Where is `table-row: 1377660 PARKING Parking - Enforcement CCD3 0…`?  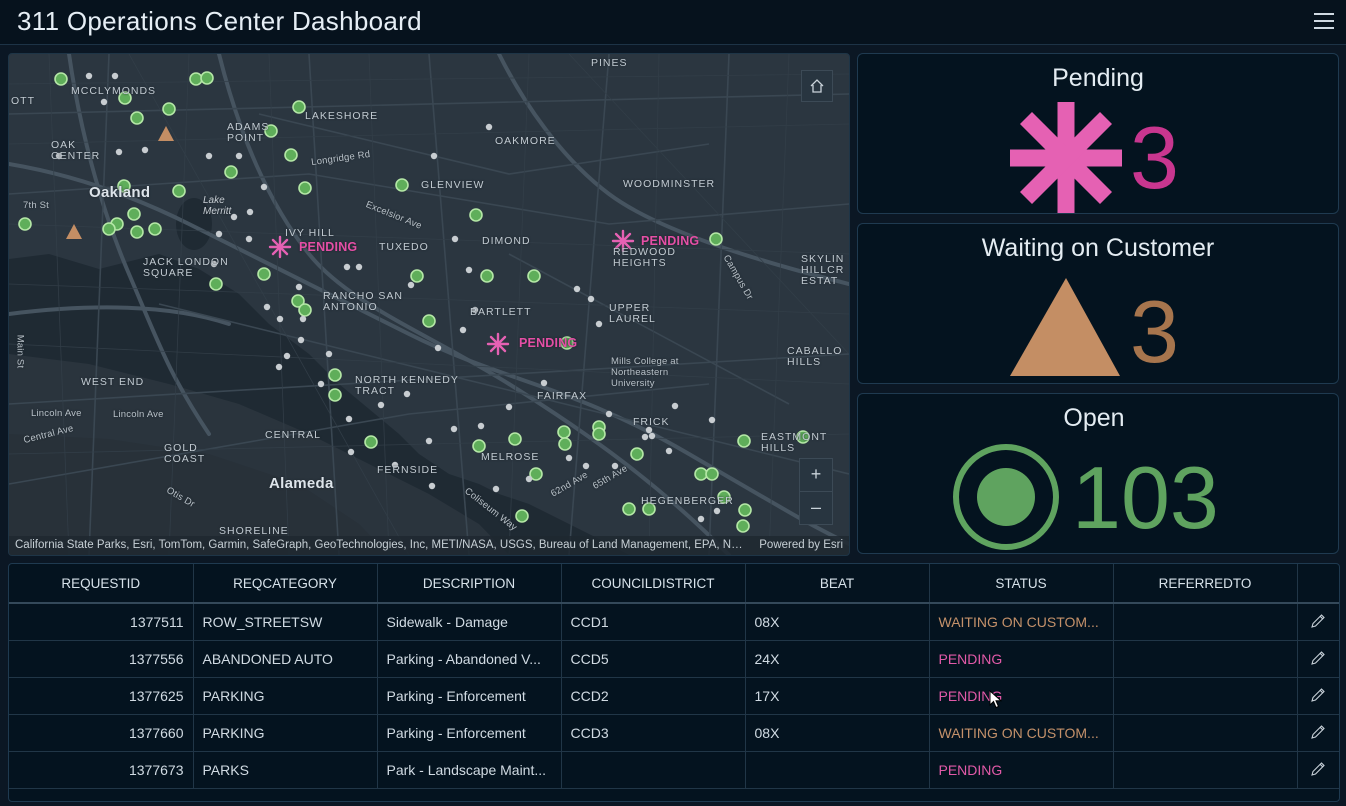
table-row: 1377660 PARKING Parking - Enforcement CCD3 0… is located at coordinates (674, 733).